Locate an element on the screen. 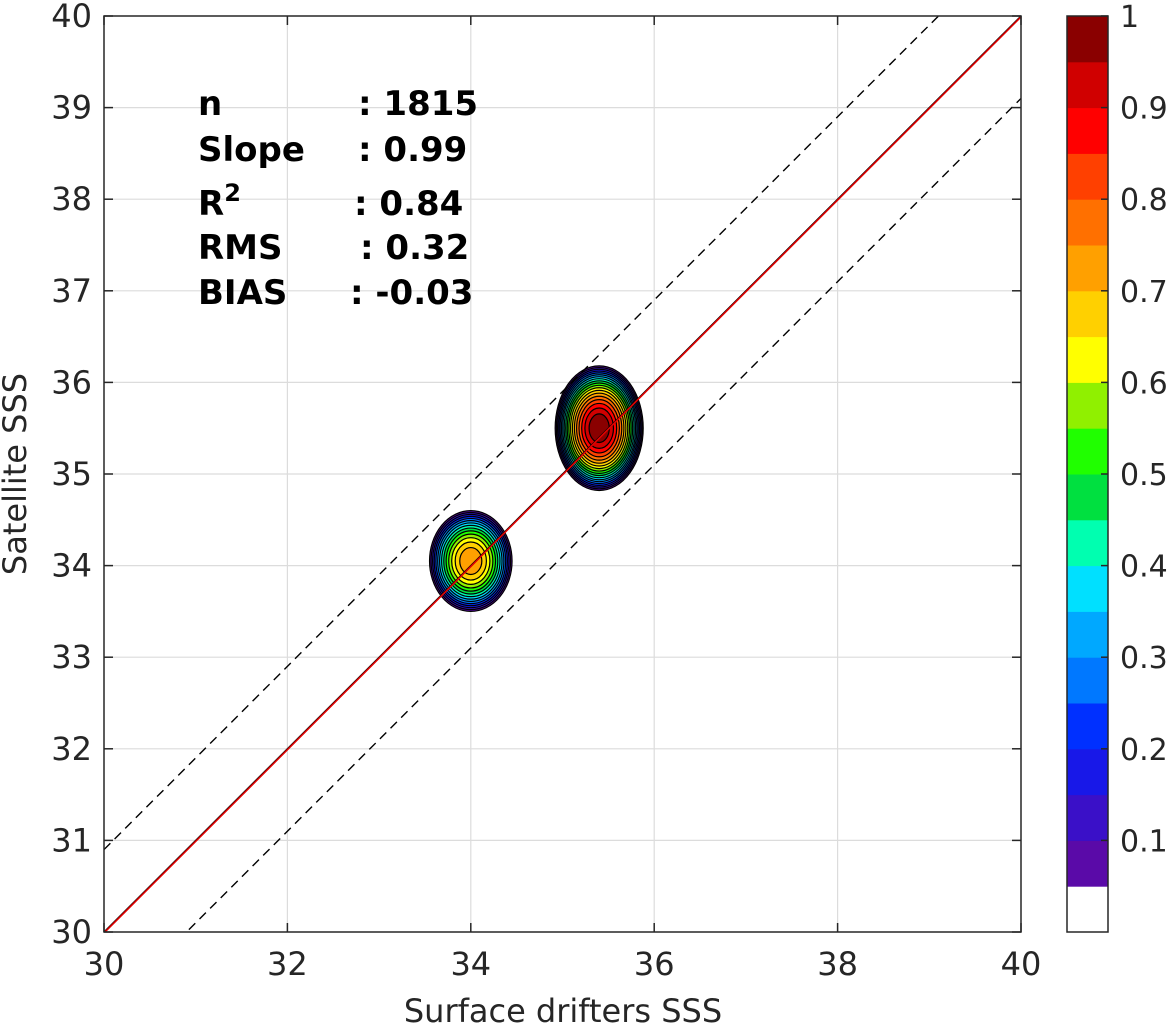  stat-value: : 0.84 is located at coordinates (408, 204).